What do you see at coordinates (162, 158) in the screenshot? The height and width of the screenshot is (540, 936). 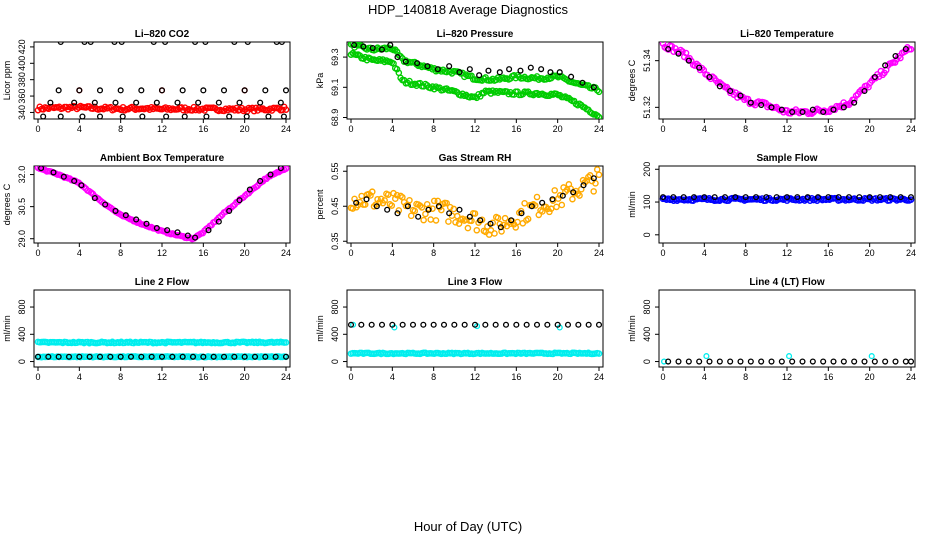 I see `panel-title: Ambient Box Temperature` at bounding box center [162, 158].